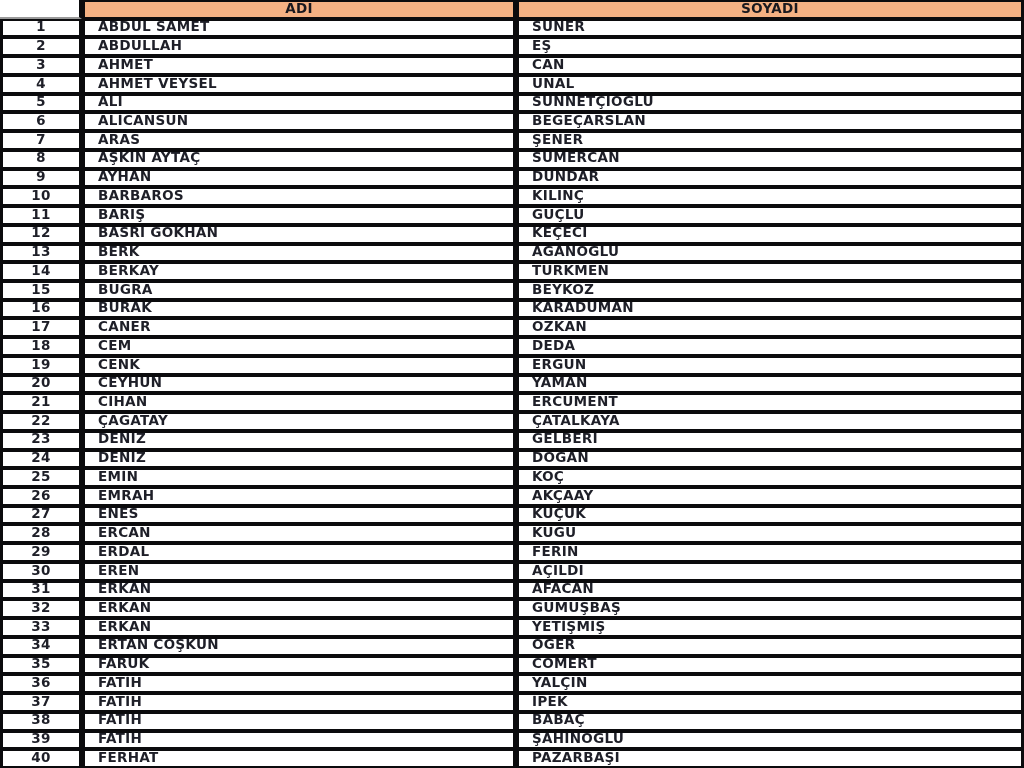  I want to click on row-number-cell: 30, so click(41, 571).